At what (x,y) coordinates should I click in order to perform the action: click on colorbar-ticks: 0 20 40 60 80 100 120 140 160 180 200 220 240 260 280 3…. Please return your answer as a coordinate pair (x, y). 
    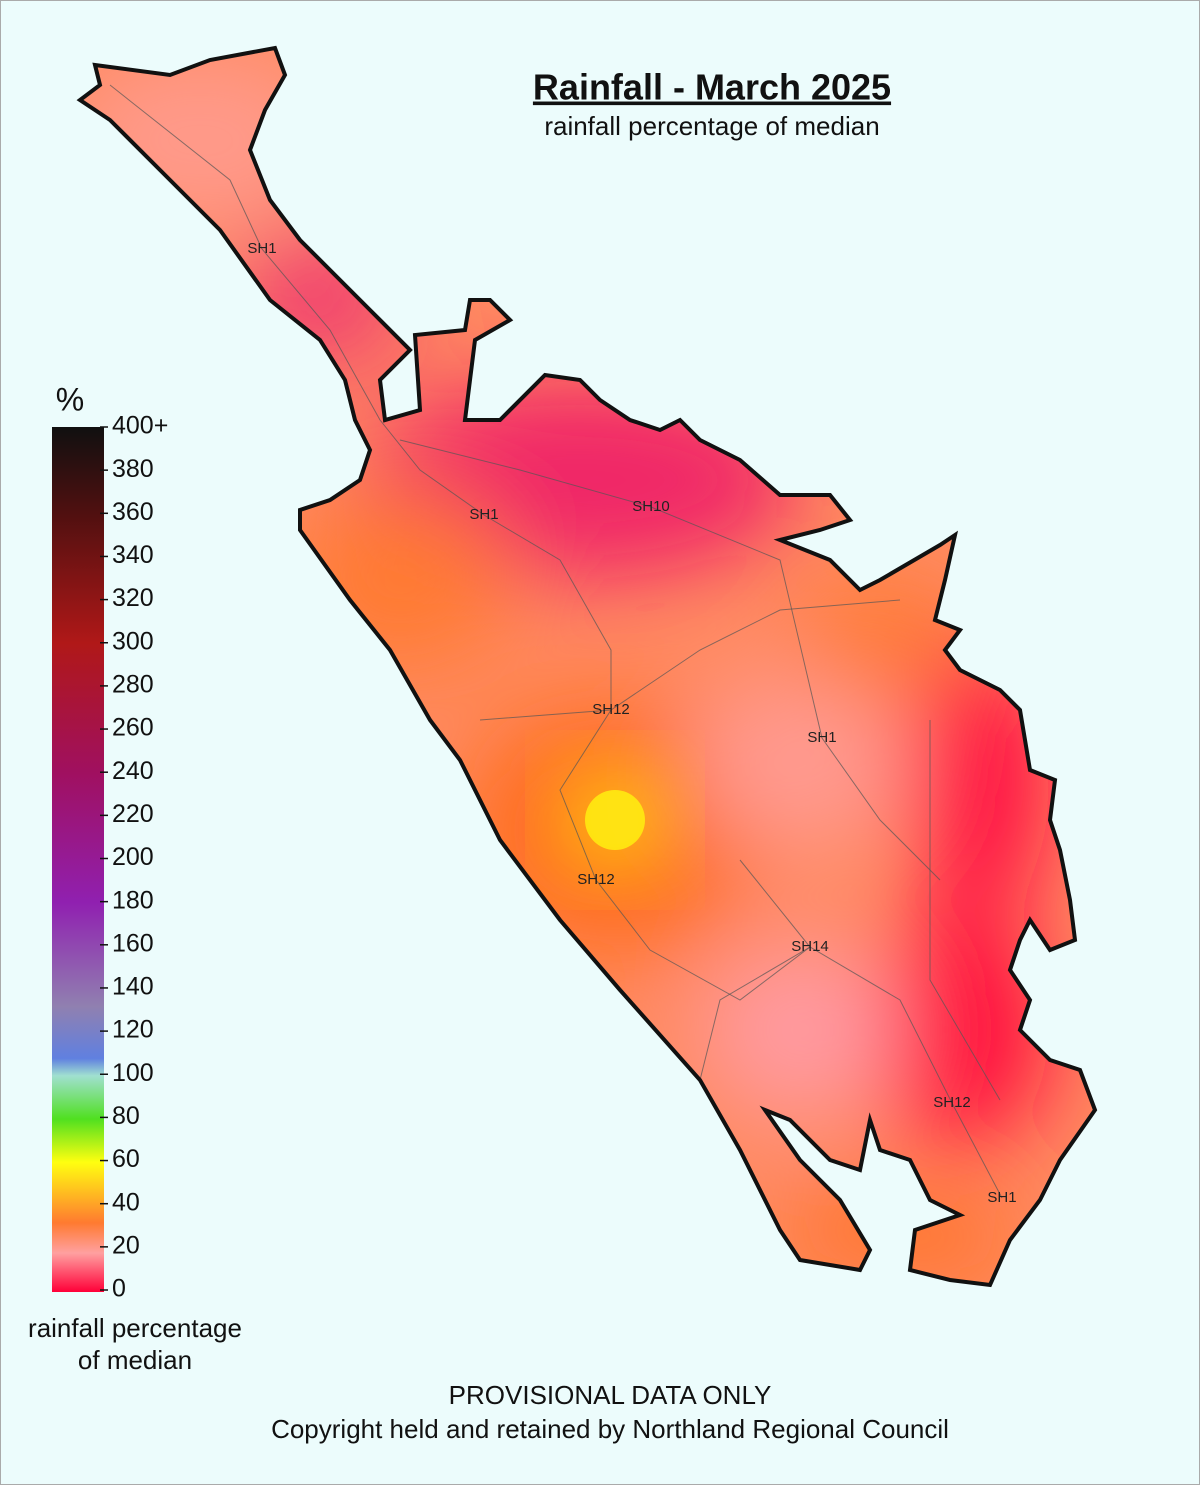
    Looking at the image, I should click on (134, 857).